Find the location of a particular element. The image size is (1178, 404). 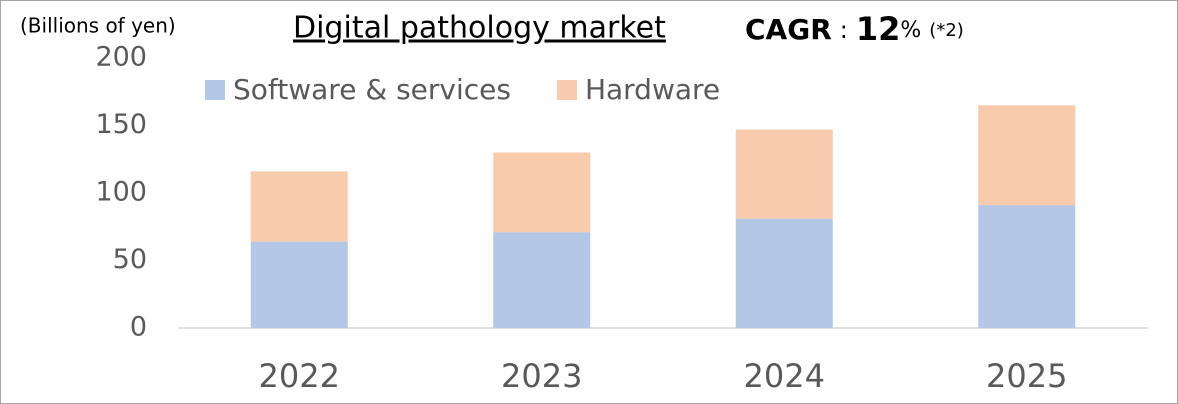

annotation-note: (*2) is located at coordinates (946, 30).